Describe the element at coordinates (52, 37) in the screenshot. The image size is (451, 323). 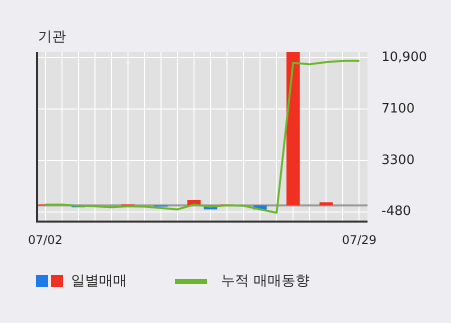
I see `chart-title: 기관` at that location.